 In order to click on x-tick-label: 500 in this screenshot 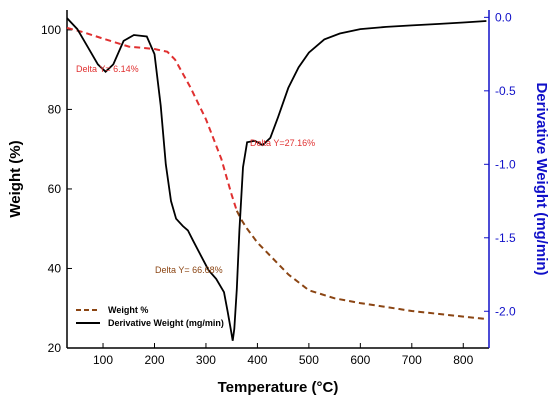, I will do `click(309, 360)`.